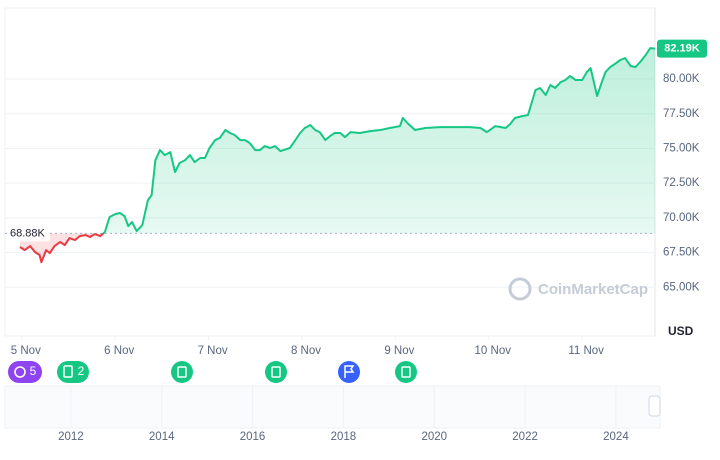  What do you see at coordinates (681, 183) in the screenshot?
I see `y-tick-label: 72.50K` at bounding box center [681, 183].